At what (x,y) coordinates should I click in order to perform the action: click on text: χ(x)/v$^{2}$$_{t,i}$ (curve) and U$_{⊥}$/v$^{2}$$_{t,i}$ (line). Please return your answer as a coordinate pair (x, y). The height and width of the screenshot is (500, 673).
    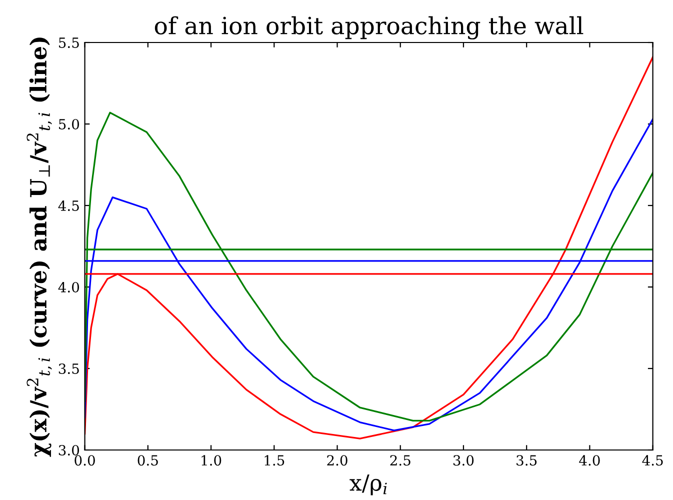
    Looking at the image, I should click on (39, 247).